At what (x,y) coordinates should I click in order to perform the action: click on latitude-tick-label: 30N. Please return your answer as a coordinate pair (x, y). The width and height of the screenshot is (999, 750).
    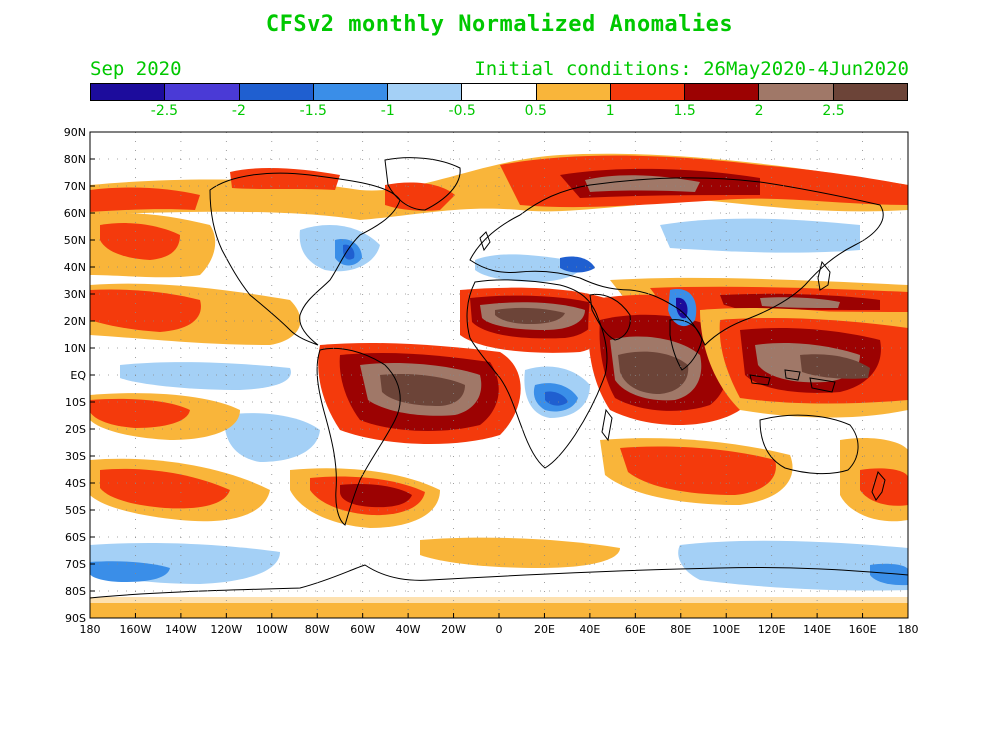
    Looking at the image, I should click on (75, 294).